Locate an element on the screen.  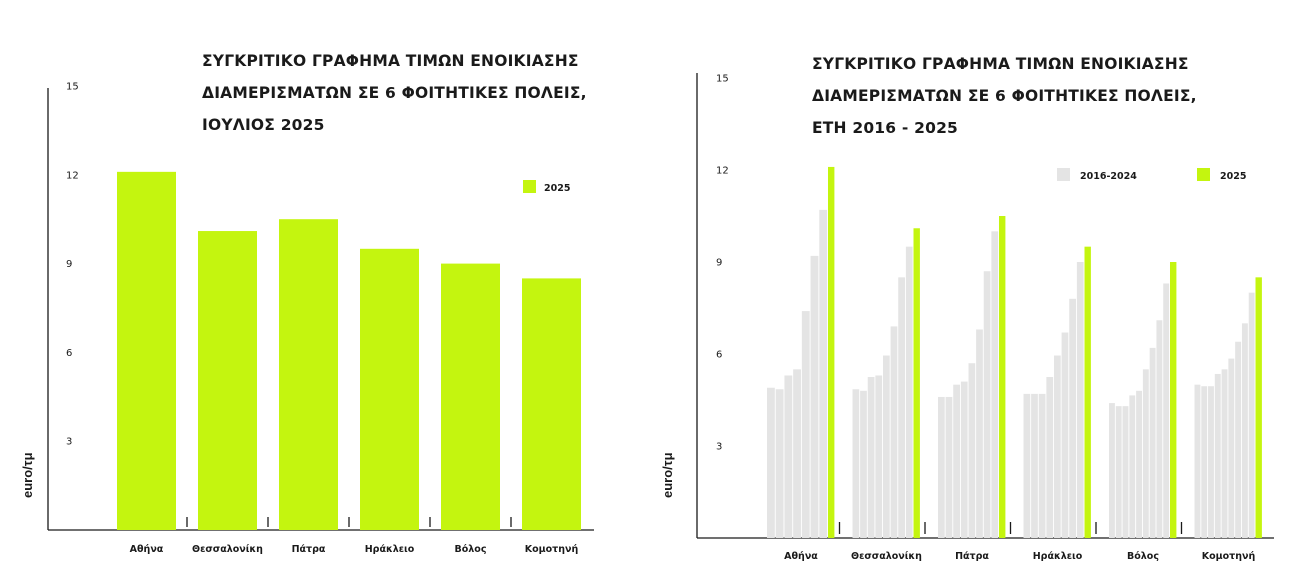
title-line-3: ΕΤΗ 2016 - 2025 is located at coordinates (885, 128).